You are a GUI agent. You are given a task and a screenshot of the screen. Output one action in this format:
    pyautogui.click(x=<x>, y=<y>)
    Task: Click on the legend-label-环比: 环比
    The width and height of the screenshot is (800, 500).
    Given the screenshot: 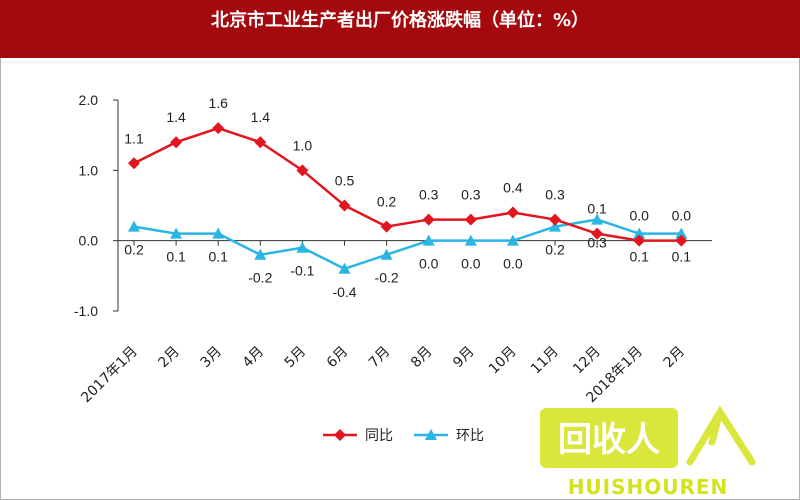 What is the action you would take?
    pyautogui.click(x=470, y=436)
    